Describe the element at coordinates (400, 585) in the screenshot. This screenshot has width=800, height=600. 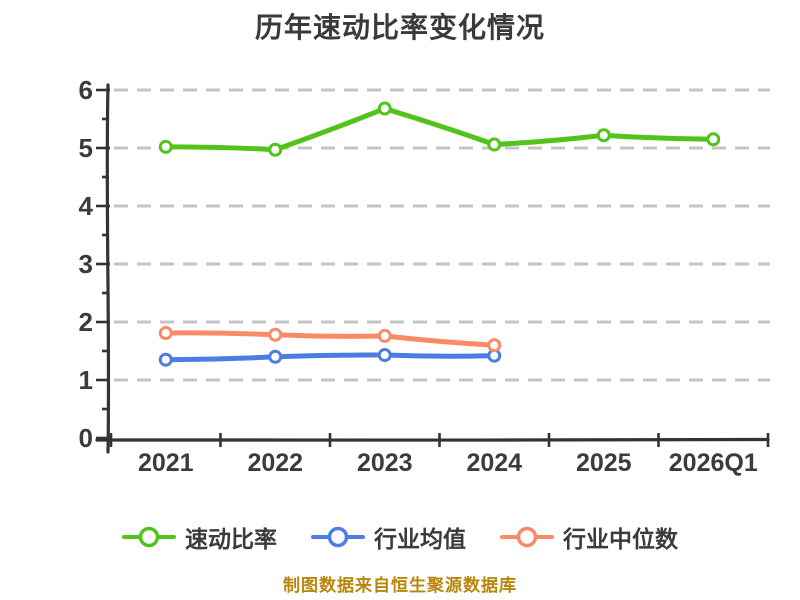
I see `data-source-note: 制图数据来自恒生聚源数据库` at that location.